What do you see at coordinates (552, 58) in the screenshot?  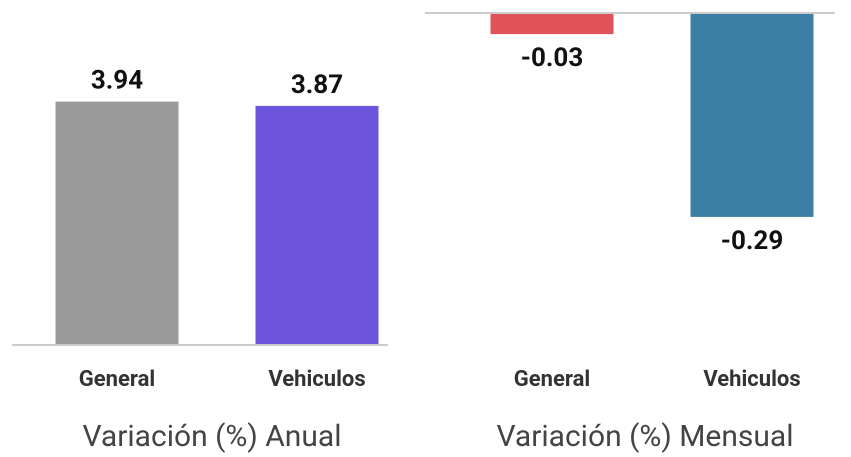 I see `value-label: -0.03` at bounding box center [552, 58].